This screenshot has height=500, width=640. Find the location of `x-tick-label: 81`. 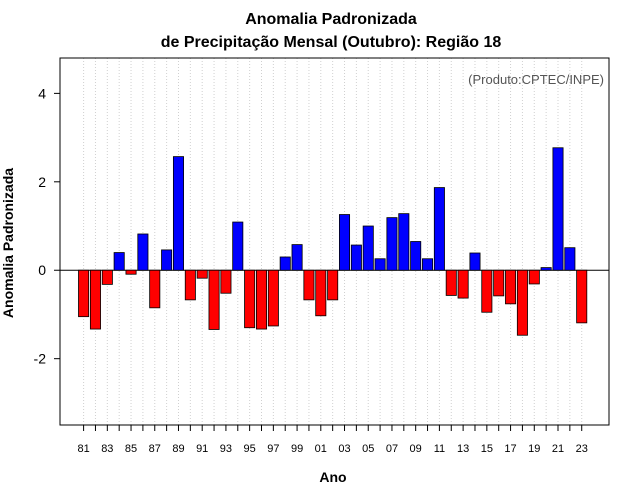

x-tick-label: 81 is located at coordinates (83, 449).